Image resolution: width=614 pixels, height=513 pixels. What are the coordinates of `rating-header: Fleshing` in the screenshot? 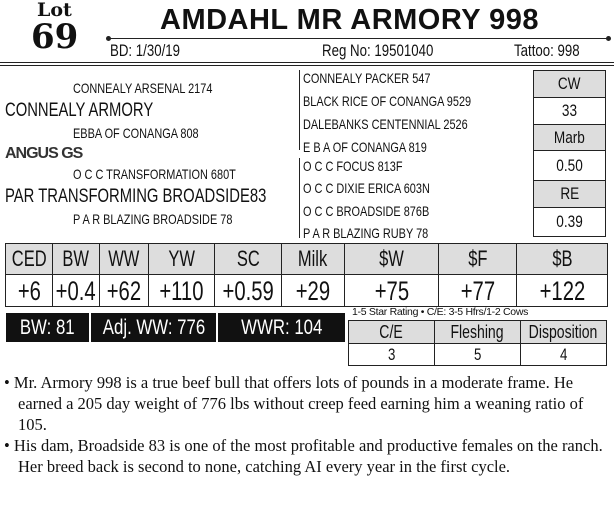 It's located at (477, 332).